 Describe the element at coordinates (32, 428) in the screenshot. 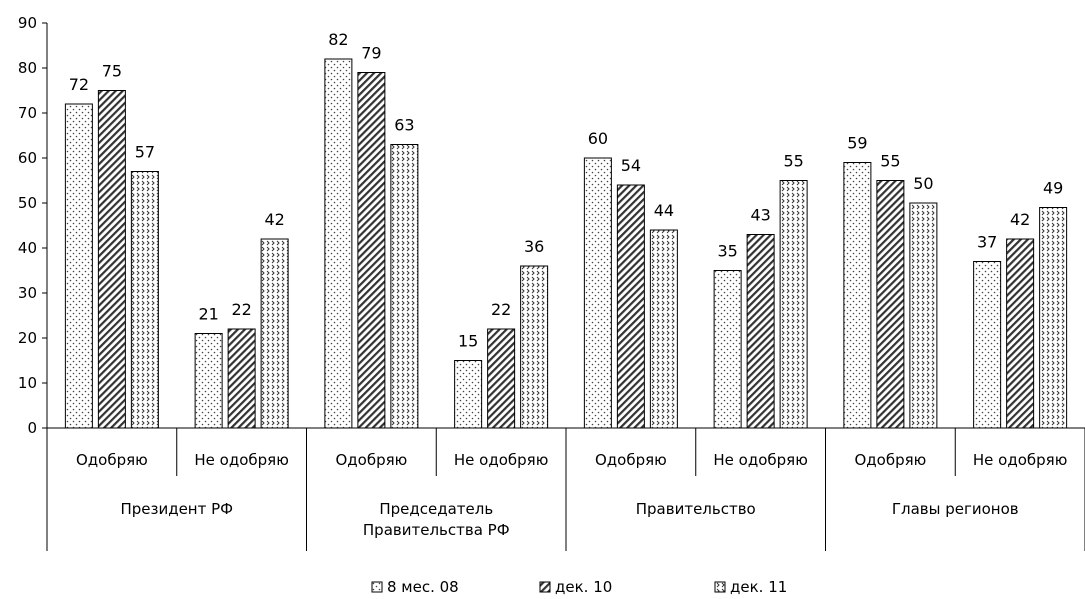

I see `y-tick-label: 0` at that location.